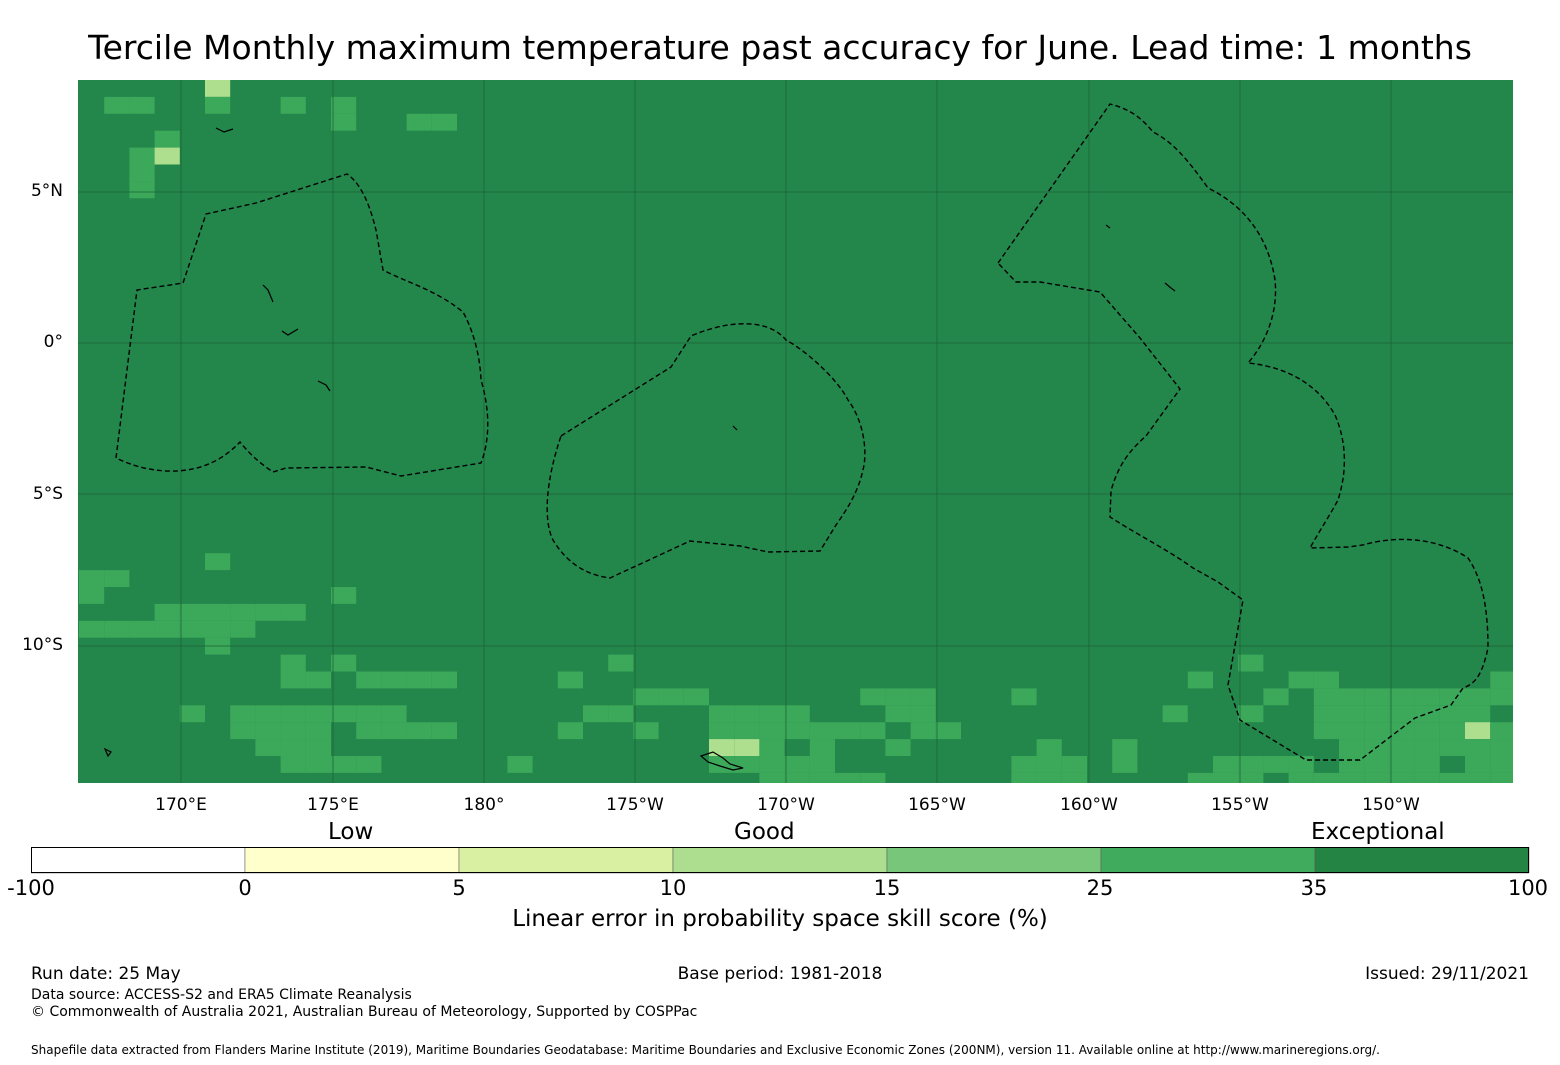 The image size is (1560, 1065). I want to click on colorbar-category-good: Good, so click(764, 832).